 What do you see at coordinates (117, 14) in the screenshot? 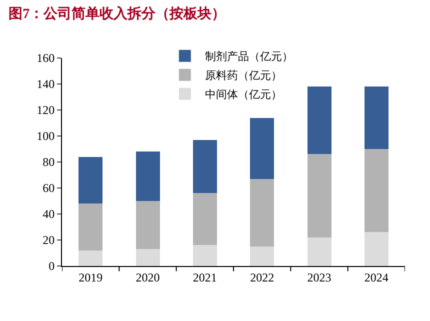
I see `chart-title: 图7：公司简单收入拆分（按板块）` at bounding box center [117, 14].